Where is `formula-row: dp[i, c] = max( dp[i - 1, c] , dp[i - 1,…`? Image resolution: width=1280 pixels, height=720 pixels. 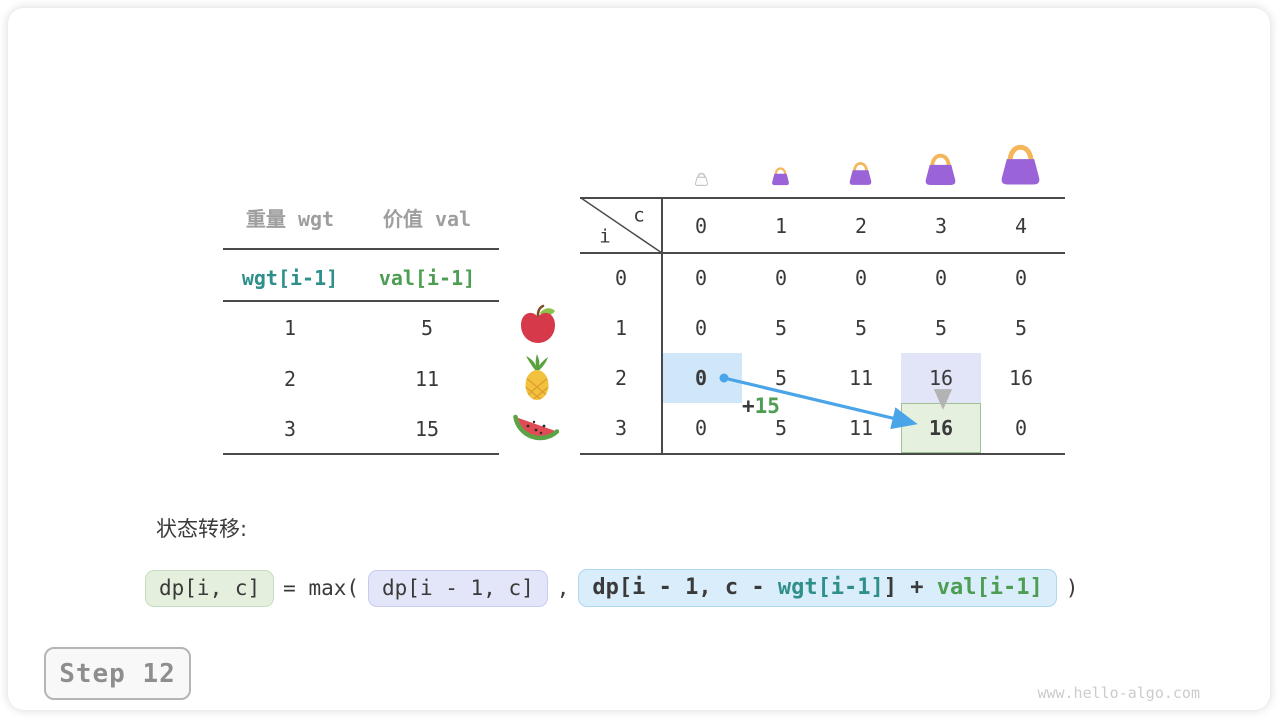
formula-row: dp[i, c] = max( dp[i - 1, c] , dp[i - 1,… is located at coordinates (616, 588).